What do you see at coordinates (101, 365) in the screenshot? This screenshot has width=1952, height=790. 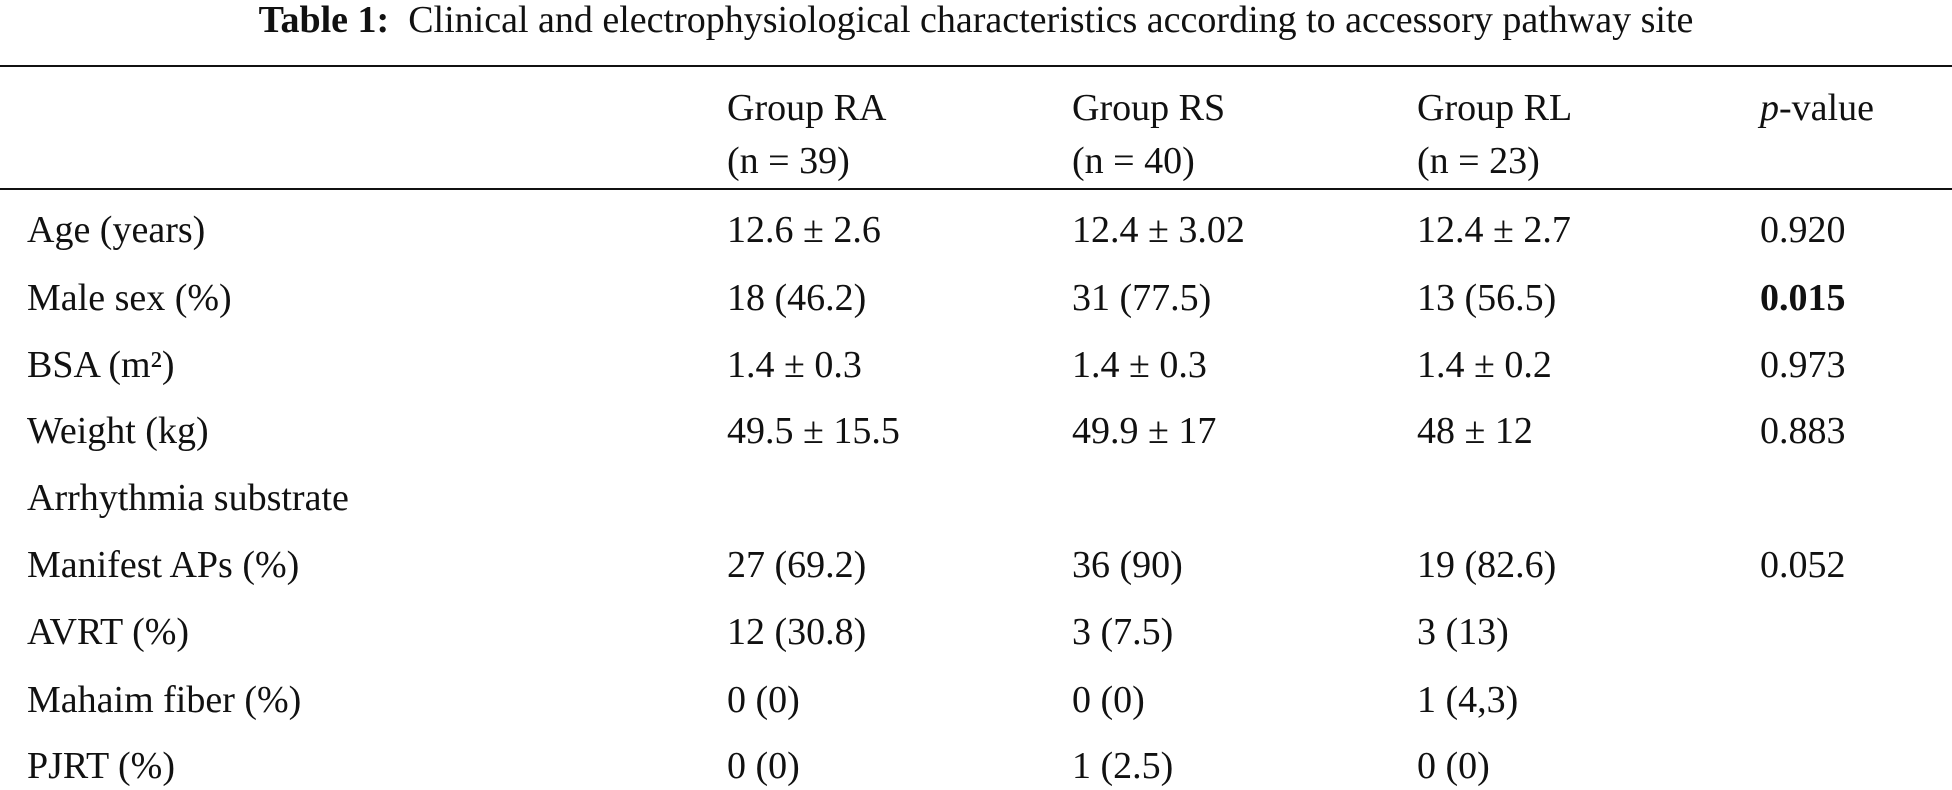 I see `row-label: BSA (m²)` at bounding box center [101, 365].